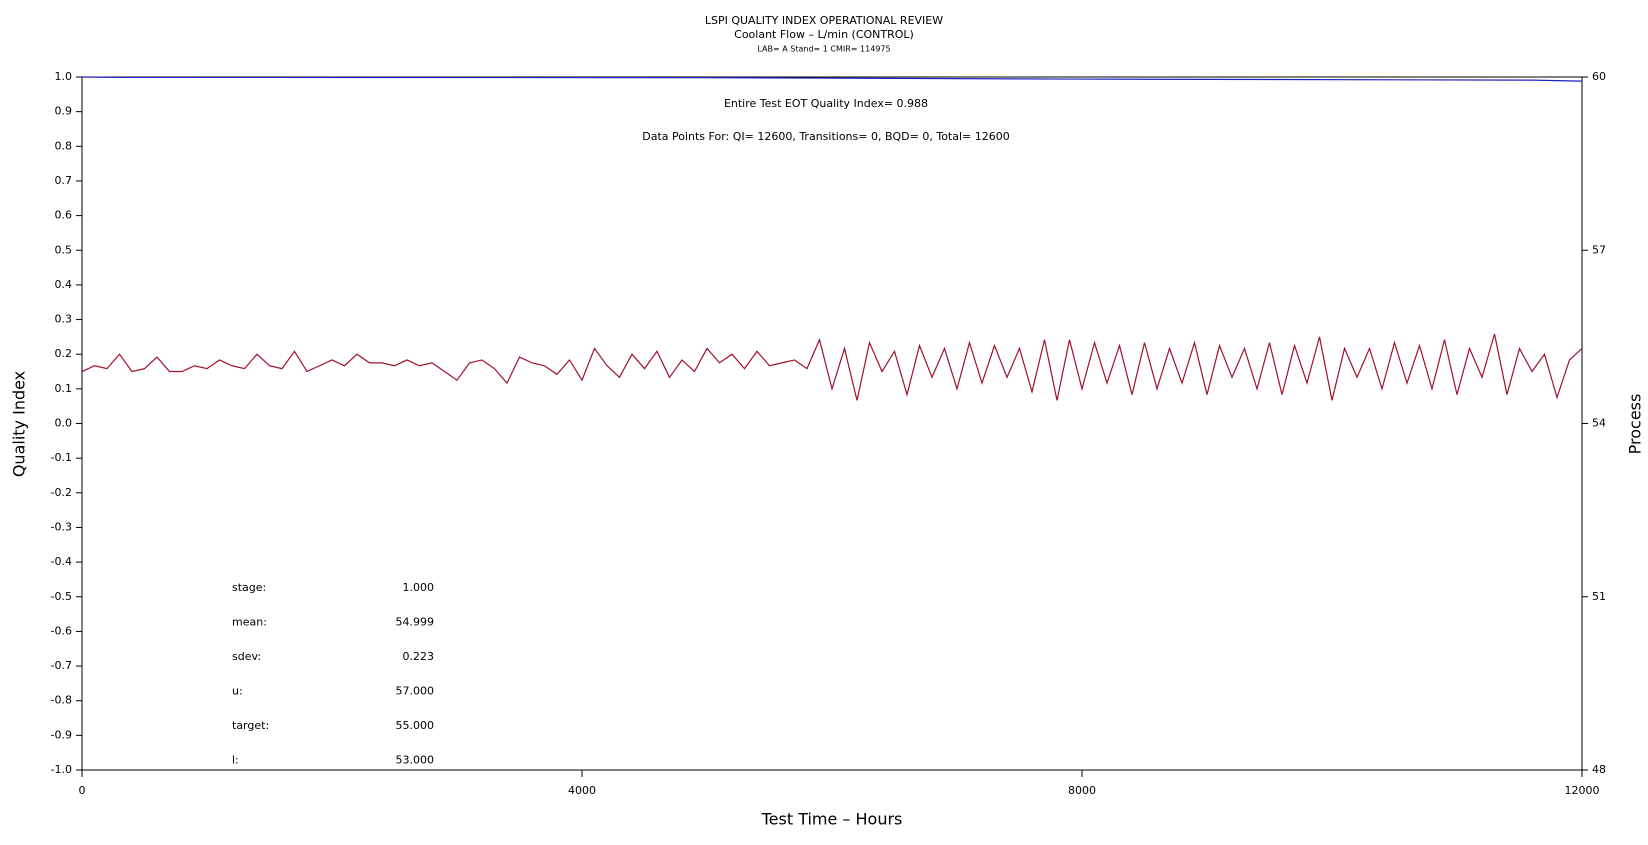  Describe the element at coordinates (250, 725) in the screenshot. I see `stat-label: target:` at that location.